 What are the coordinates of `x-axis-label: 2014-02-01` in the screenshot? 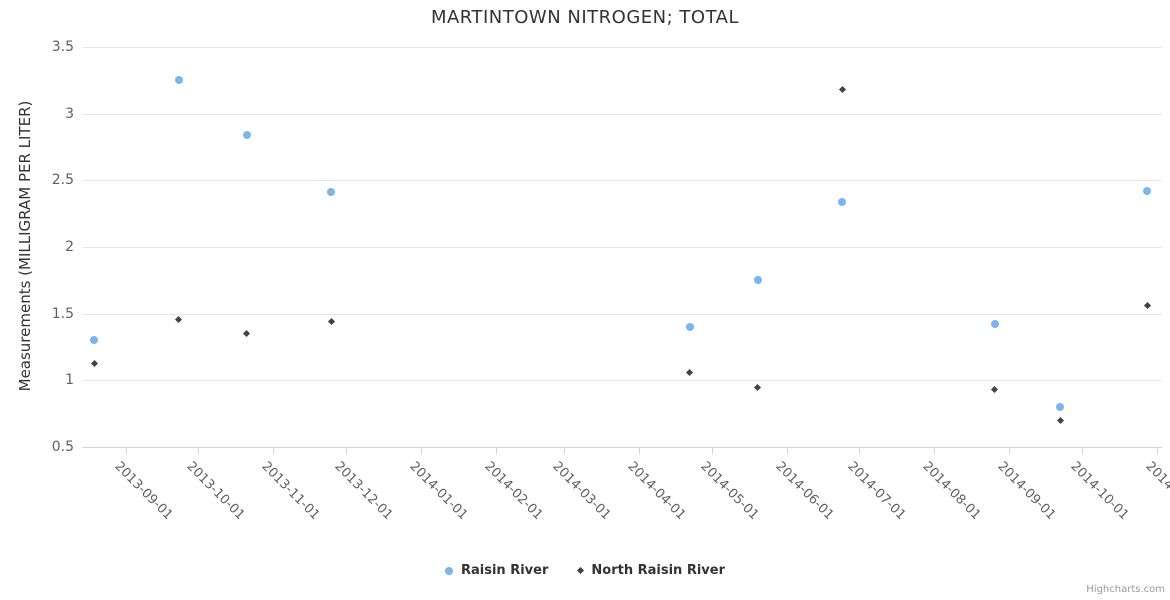 It's located at (513, 491).